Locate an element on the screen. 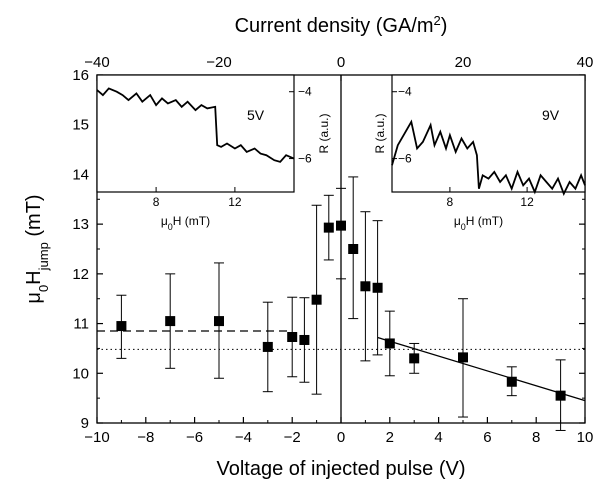  x-axis-ticks: −10 −8 −6 −4 −2 0 2 4 6 8 10 is located at coordinates (338, 431).